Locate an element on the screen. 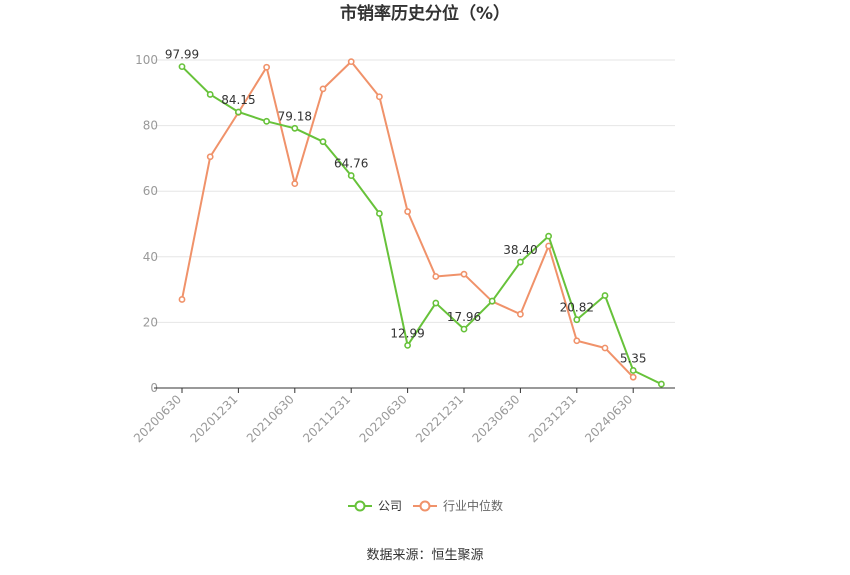 The width and height of the screenshot is (850, 575). x-tick-label: 20240630 is located at coordinates (608, 418).